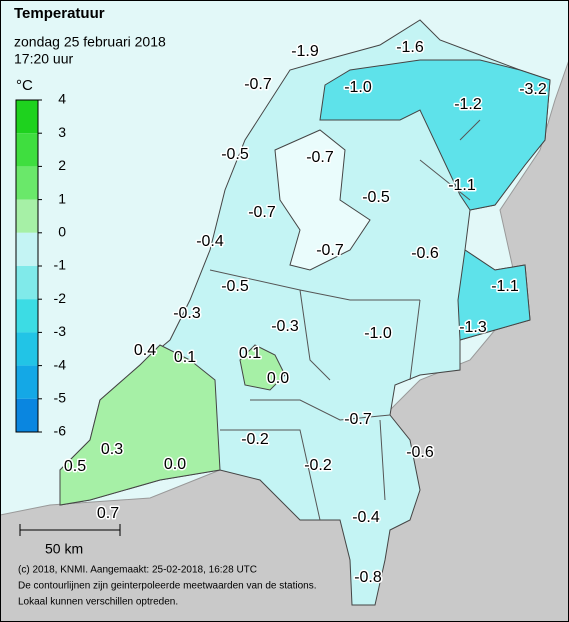 The width and height of the screenshot is (569, 622). Describe the element at coordinates (60, 364) in the screenshot. I see `legend-tick-label: -4` at that location.